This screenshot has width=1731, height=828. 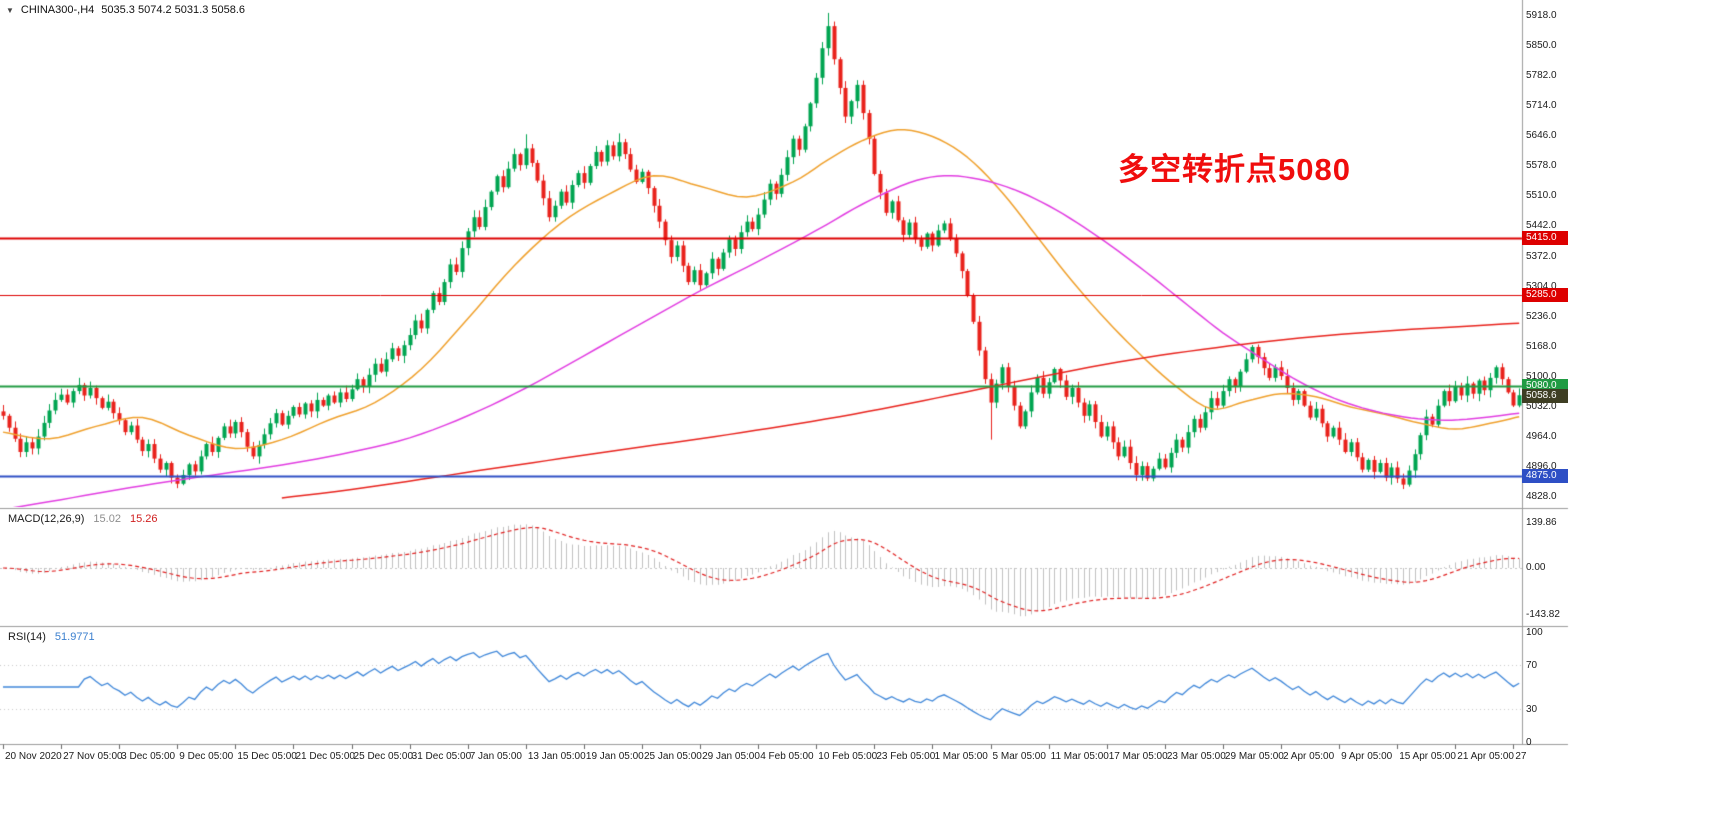 I want to click on time-axis-label: 20 Nov 2020, so click(x=33, y=756).